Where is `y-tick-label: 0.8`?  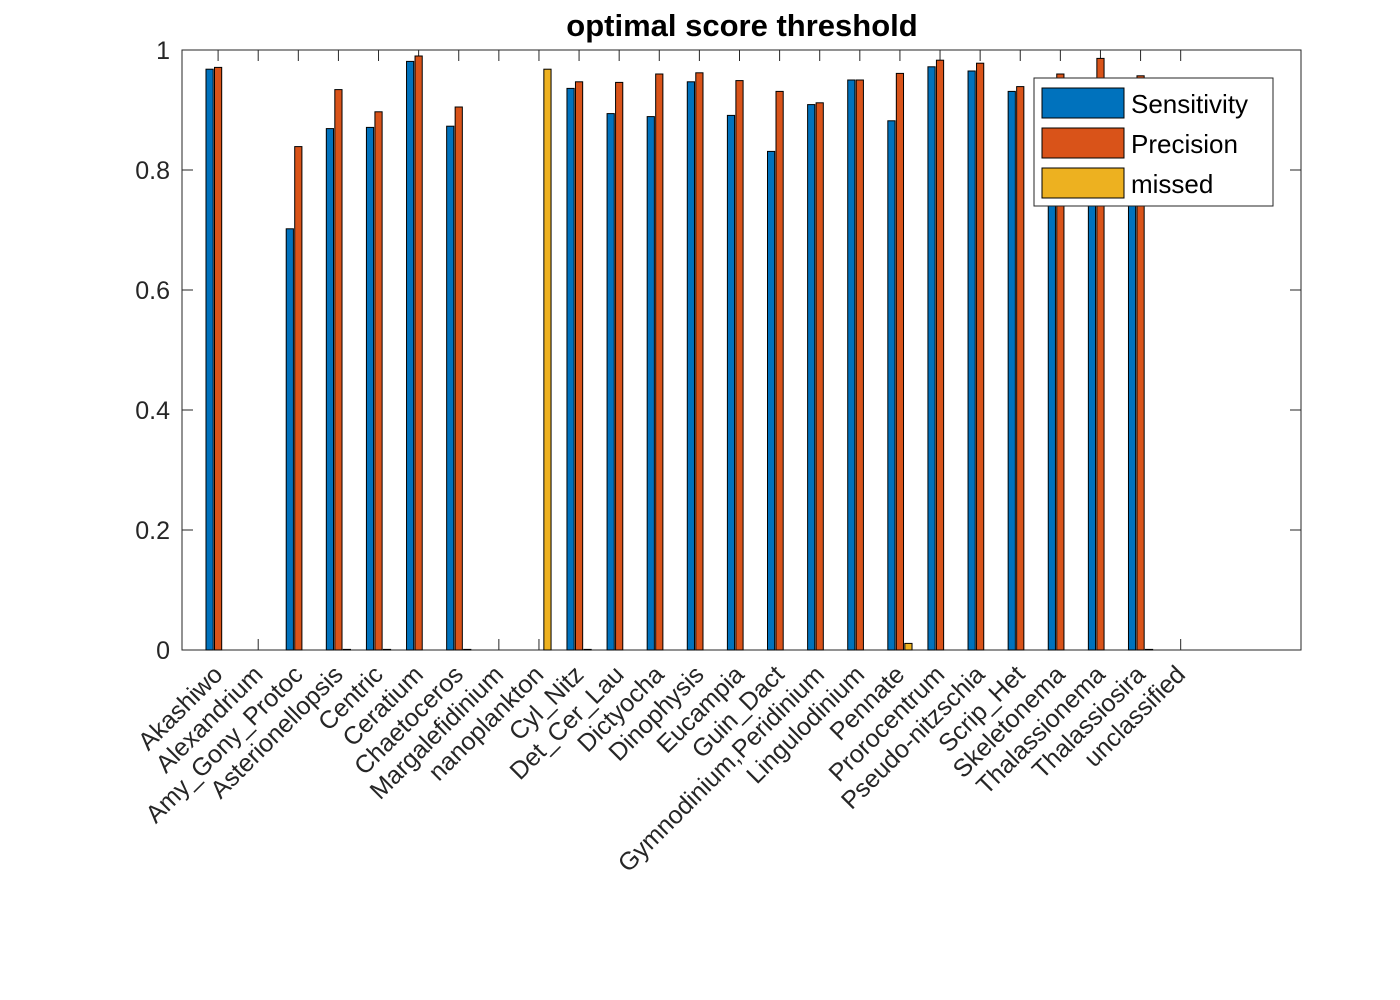 y-tick-label: 0.8 is located at coordinates (152, 171).